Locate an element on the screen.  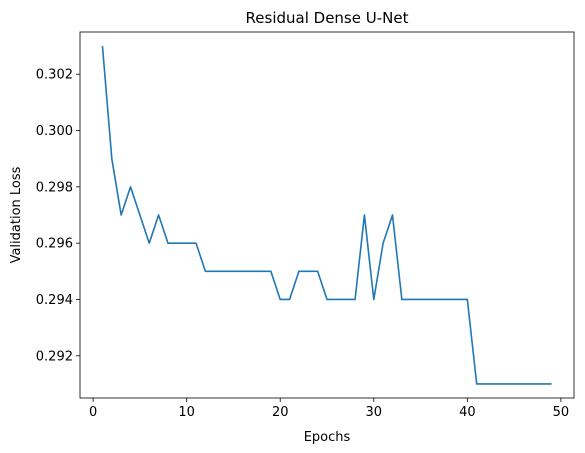
x-tick-label: 10 is located at coordinates (186, 412).